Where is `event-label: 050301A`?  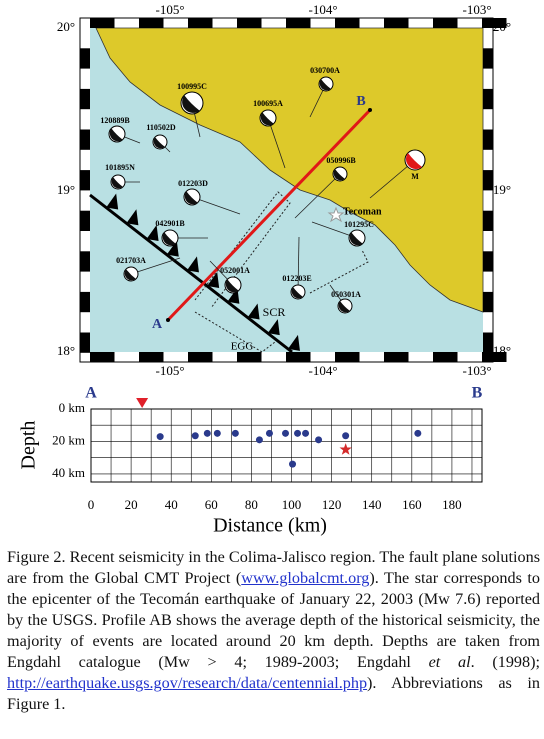 event-label: 050301A is located at coordinates (346, 294).